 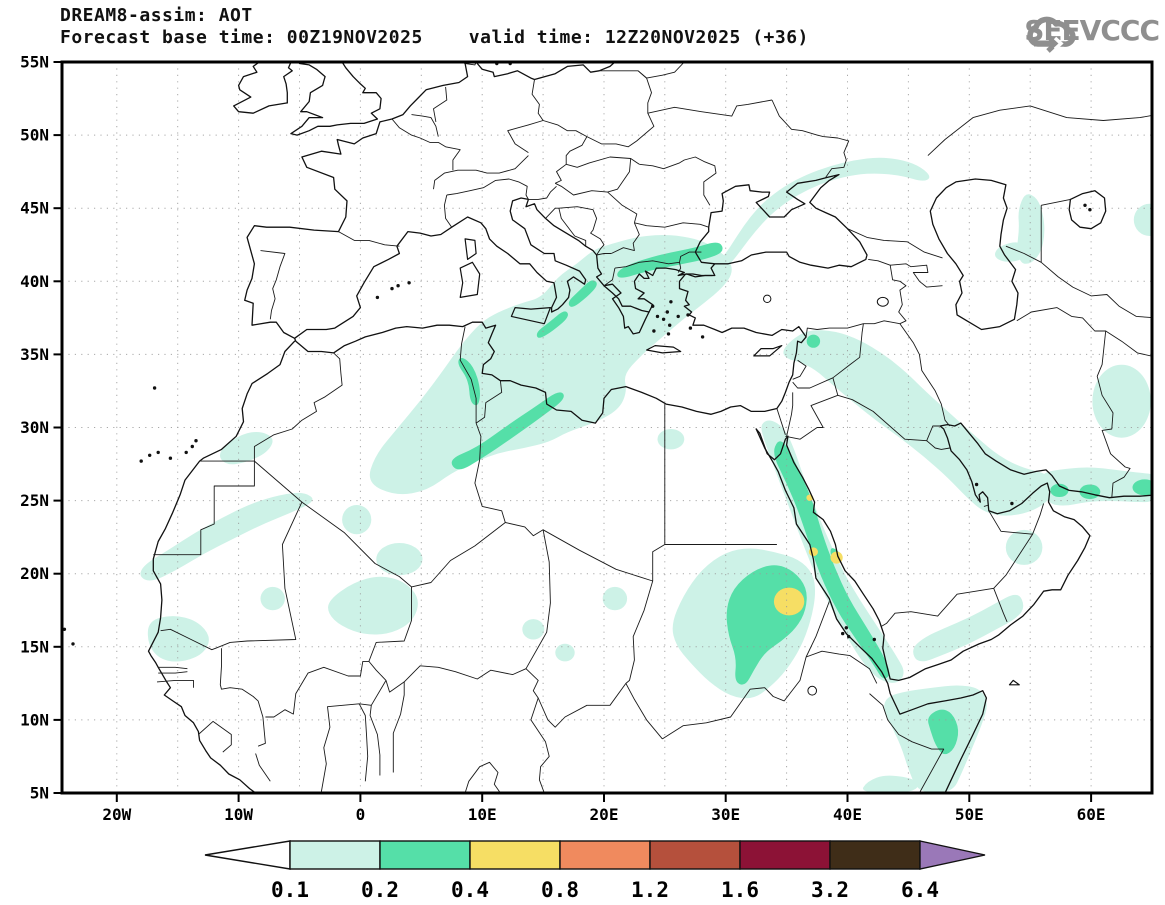 I want to click on colorbar-tick-label: 0.8, so click(x=560, y=890).